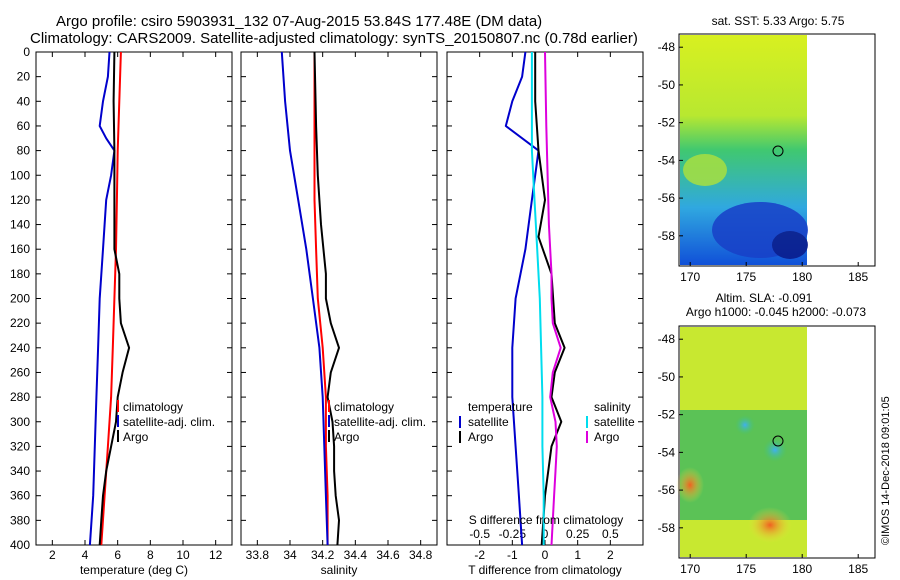  I want to click on salinity-diff-legend: salinity satellite Argo, so click(610, 422).